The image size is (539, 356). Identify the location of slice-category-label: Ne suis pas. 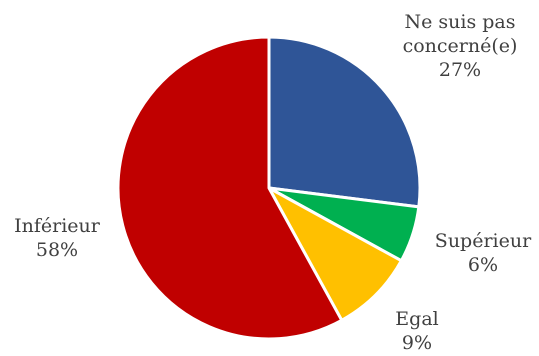
(459, 22).